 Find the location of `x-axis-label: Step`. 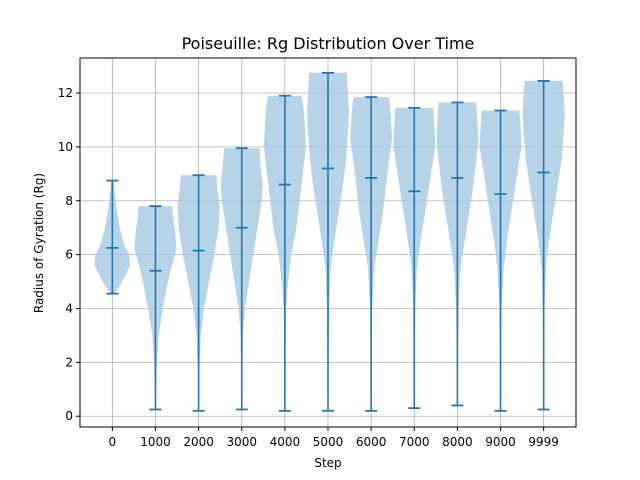

x-axis-label: Step is located at coordinates (327, 463).